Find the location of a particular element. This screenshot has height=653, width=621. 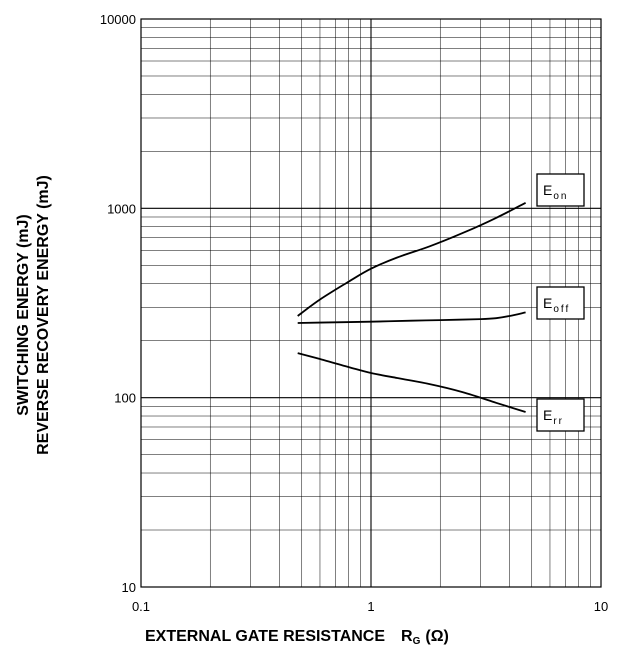

x-axis-subscript: G is located at coordinates (417, 641).